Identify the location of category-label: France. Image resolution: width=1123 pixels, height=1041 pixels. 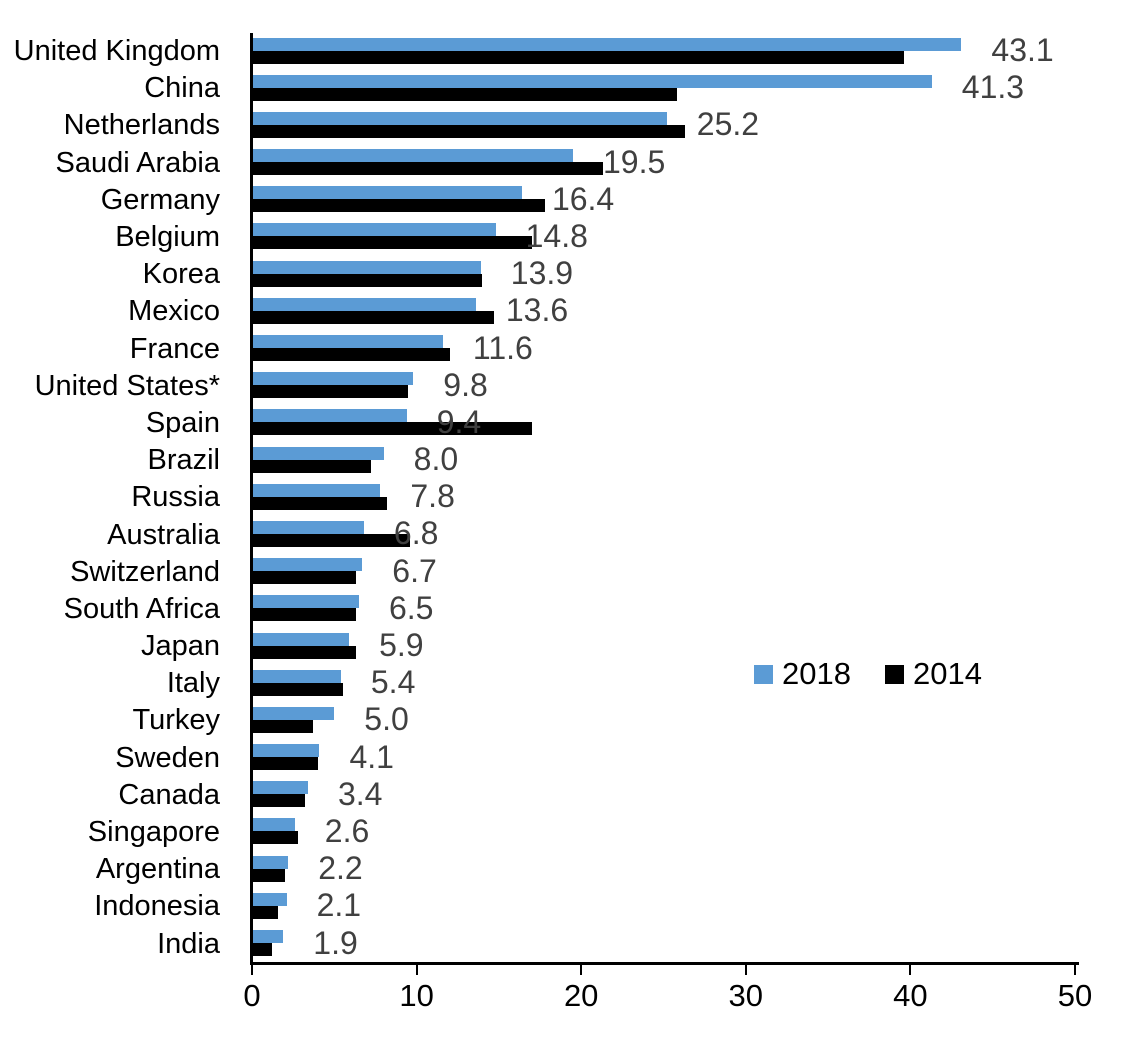
(174, 348).